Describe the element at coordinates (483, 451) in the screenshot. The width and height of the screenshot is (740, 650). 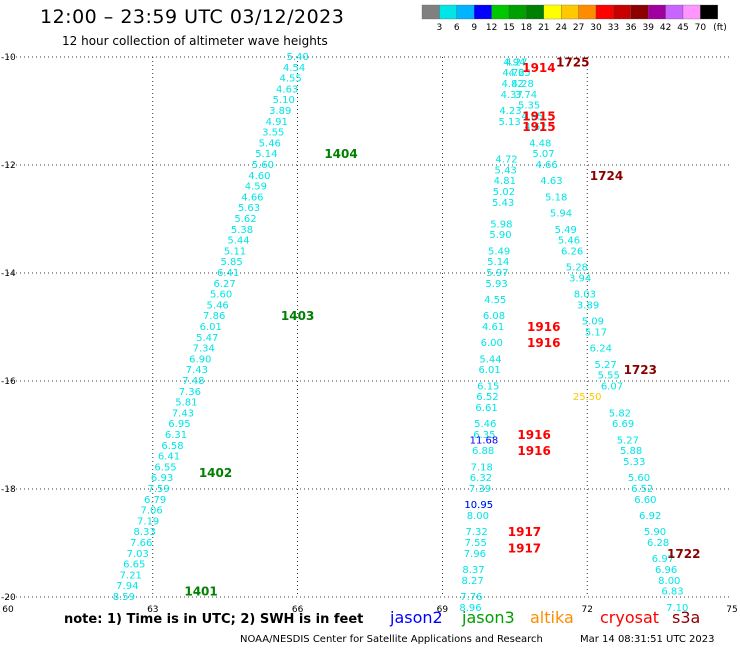
I see `wave-height-point: 6.88` at that location.